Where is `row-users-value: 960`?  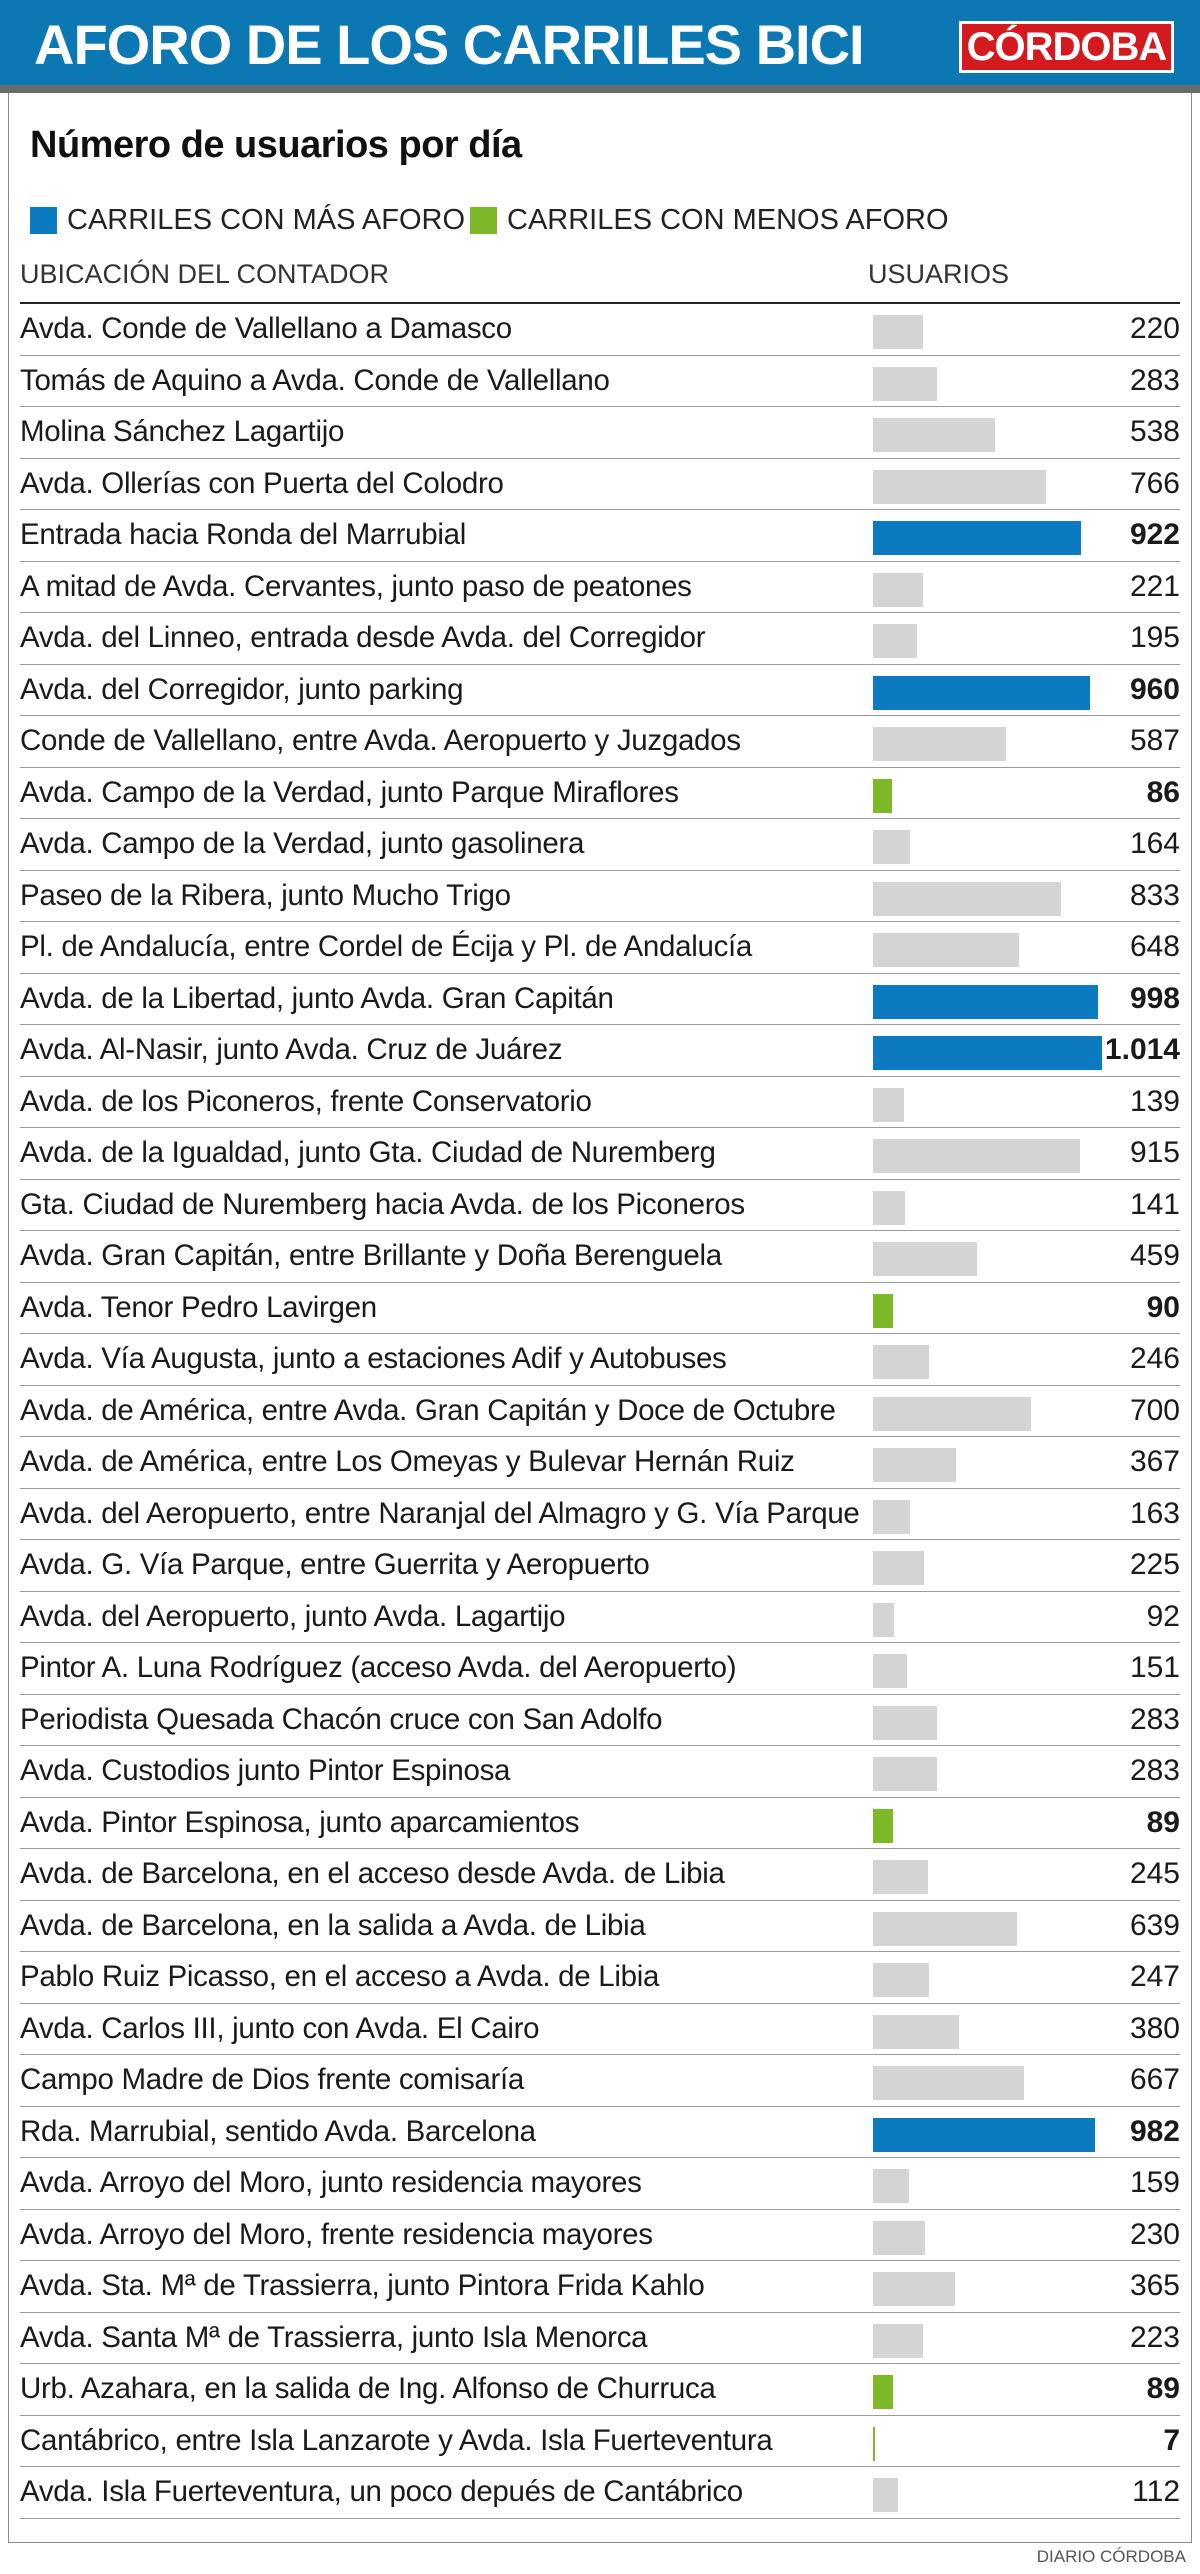 row-users-value: 960 is located at coordinates (1154, 689).